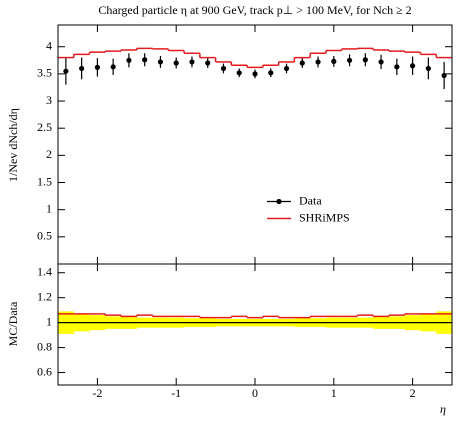  I want to click on y-axis-label: 1/Nev dNch/dη, so click(13, 145).